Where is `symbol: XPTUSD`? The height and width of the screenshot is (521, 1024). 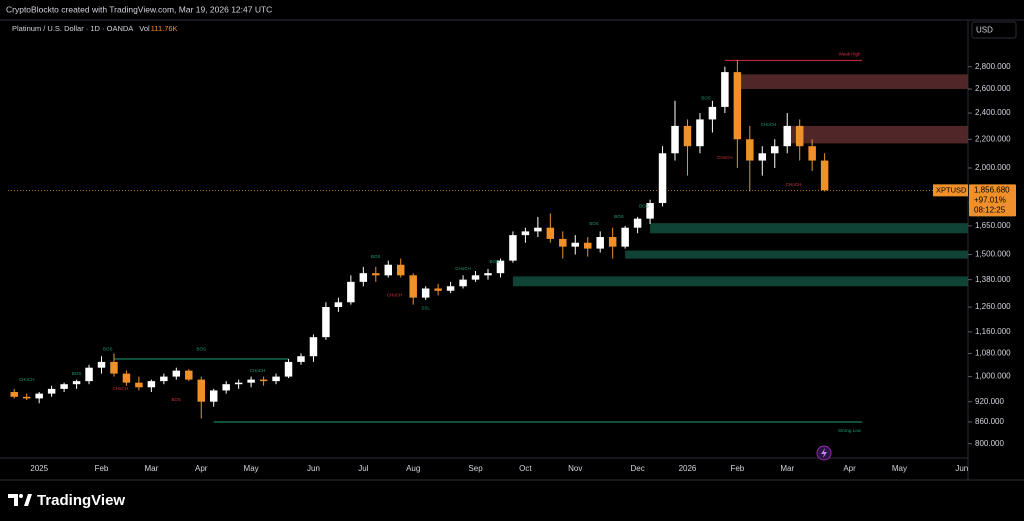
symbol: XPTUSD is located at coordinates (951, 189).